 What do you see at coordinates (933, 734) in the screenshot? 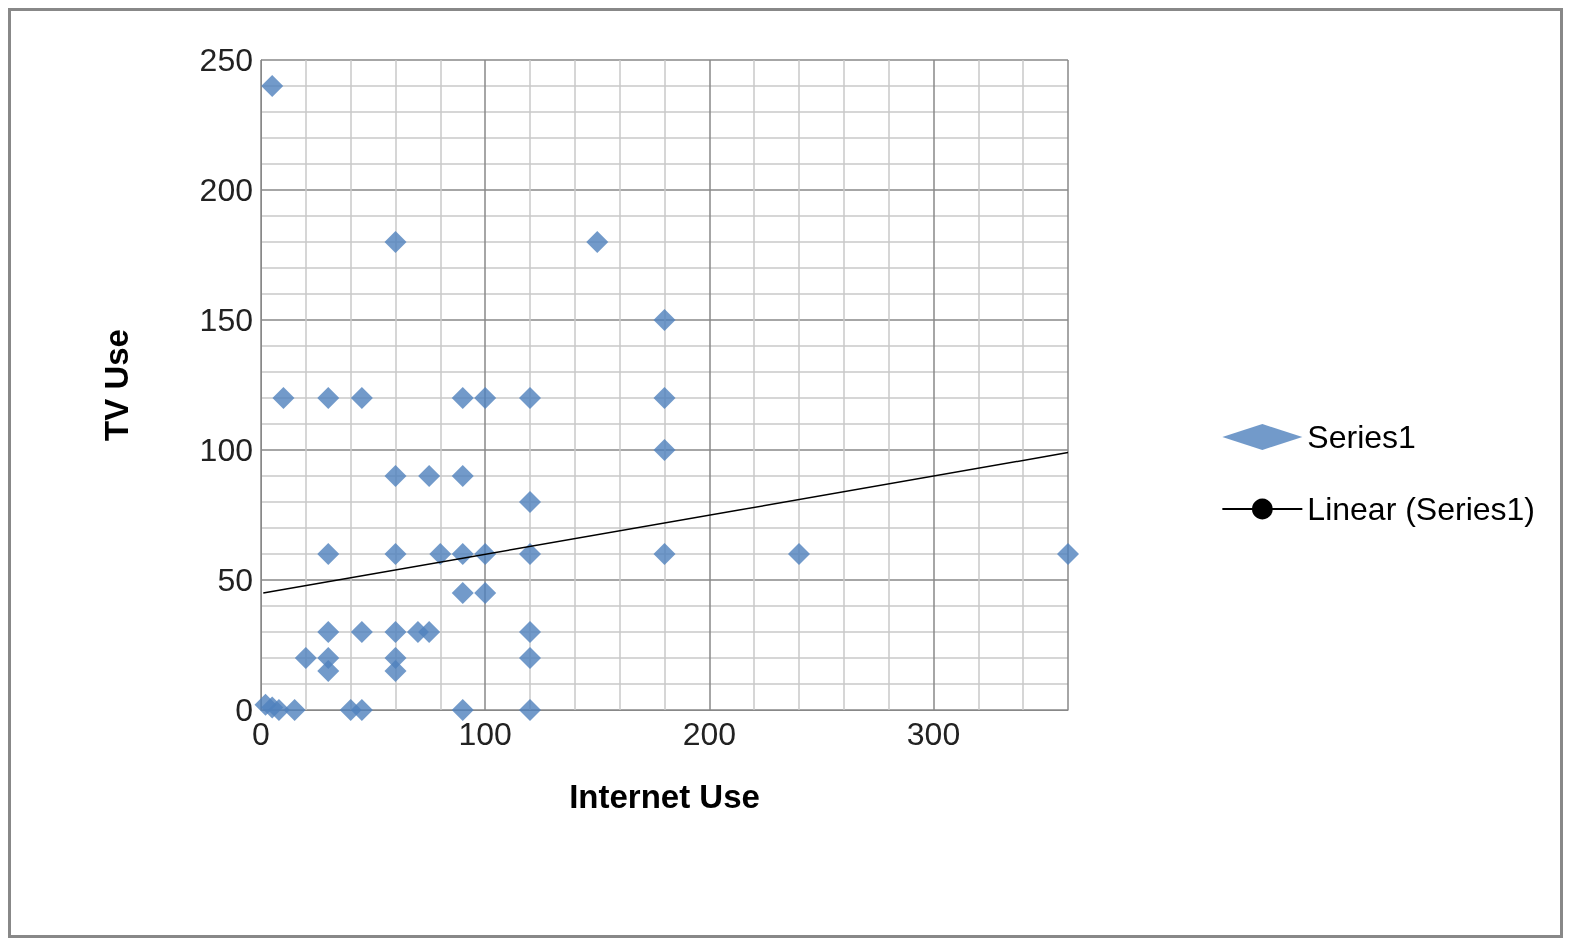
I see `x-tick-label: 300` at bounding box center [933, 734].